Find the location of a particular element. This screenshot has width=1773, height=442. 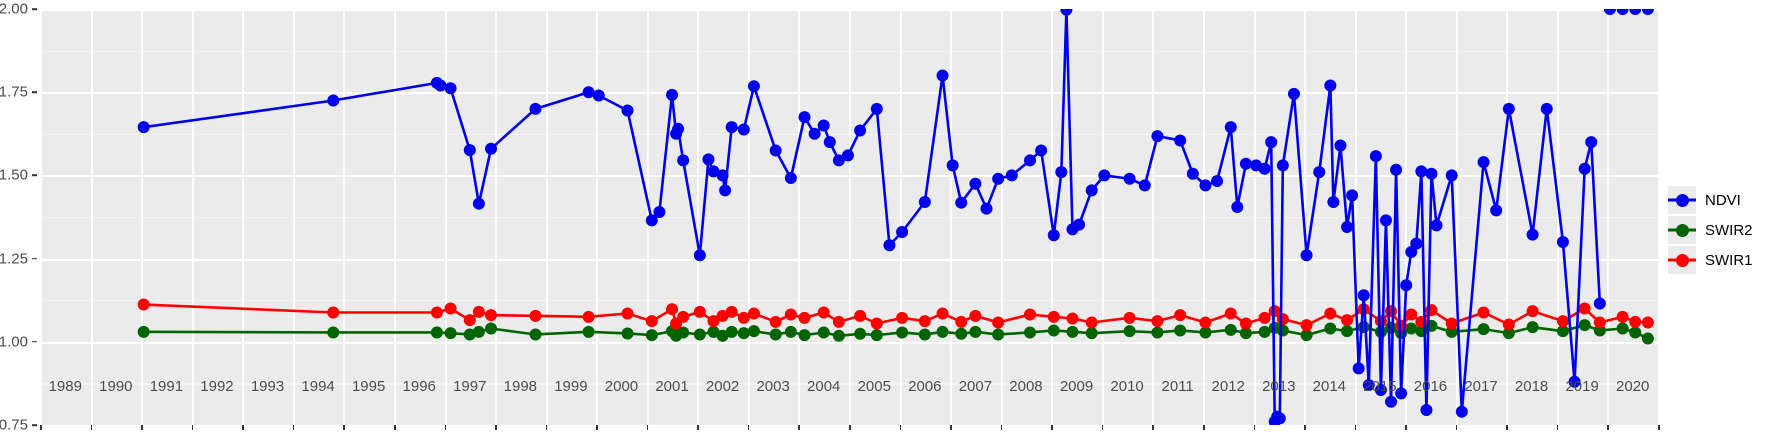

y-axis: 0.75 1.00 1.25 1.50 1.75 2.00 is located at coordinates (20, 221).